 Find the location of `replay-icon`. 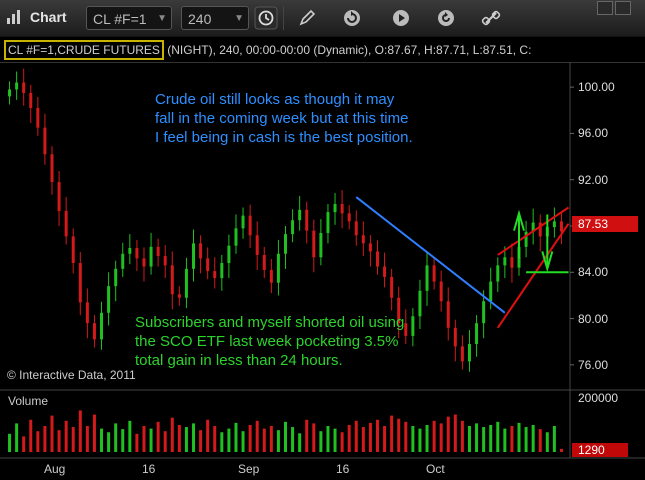

replay-icon is located at coordinates (446, 18).